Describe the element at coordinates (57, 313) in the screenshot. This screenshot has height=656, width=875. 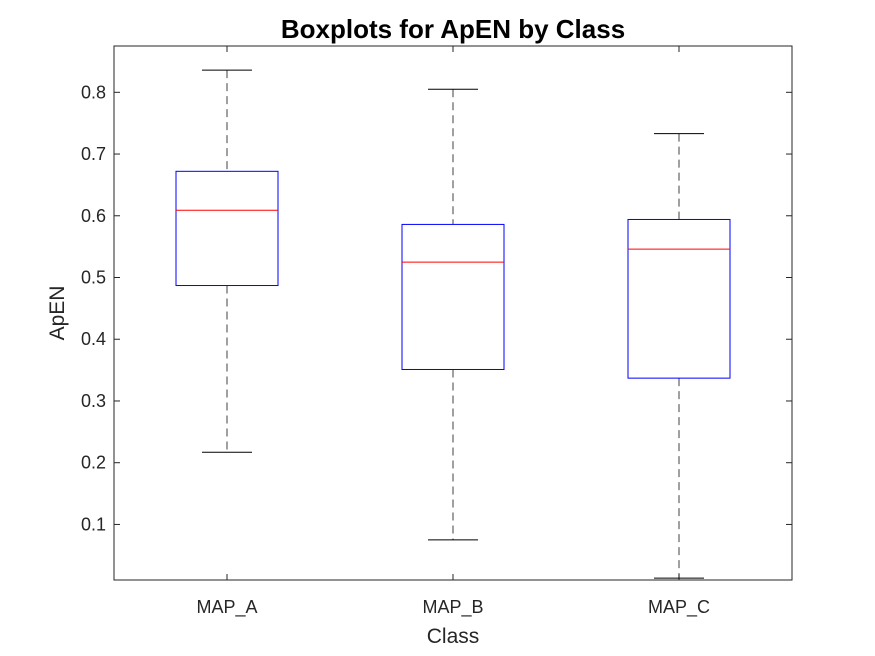
I see `y-axis-label: ApEN` at that location.